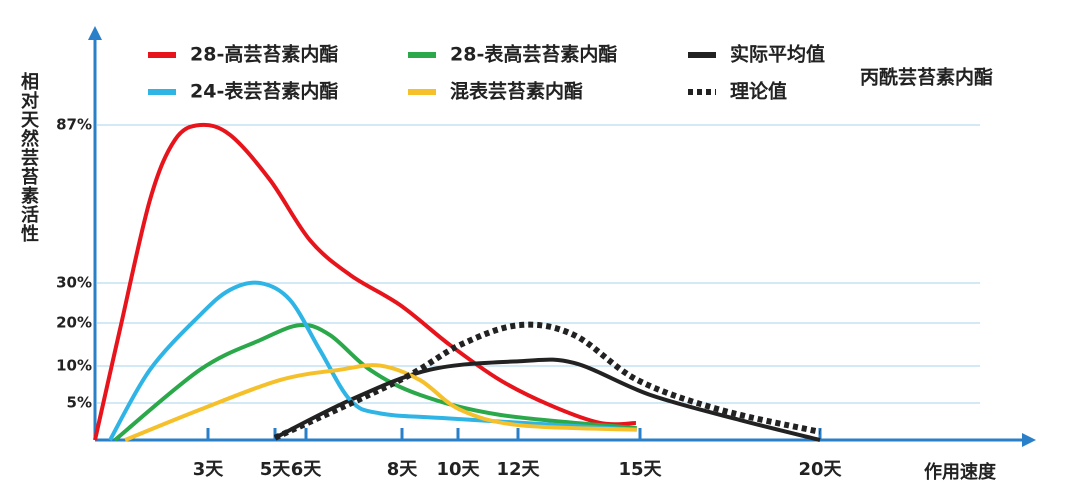  I want to click on x-tick-label: 10天, so click(458, 469).